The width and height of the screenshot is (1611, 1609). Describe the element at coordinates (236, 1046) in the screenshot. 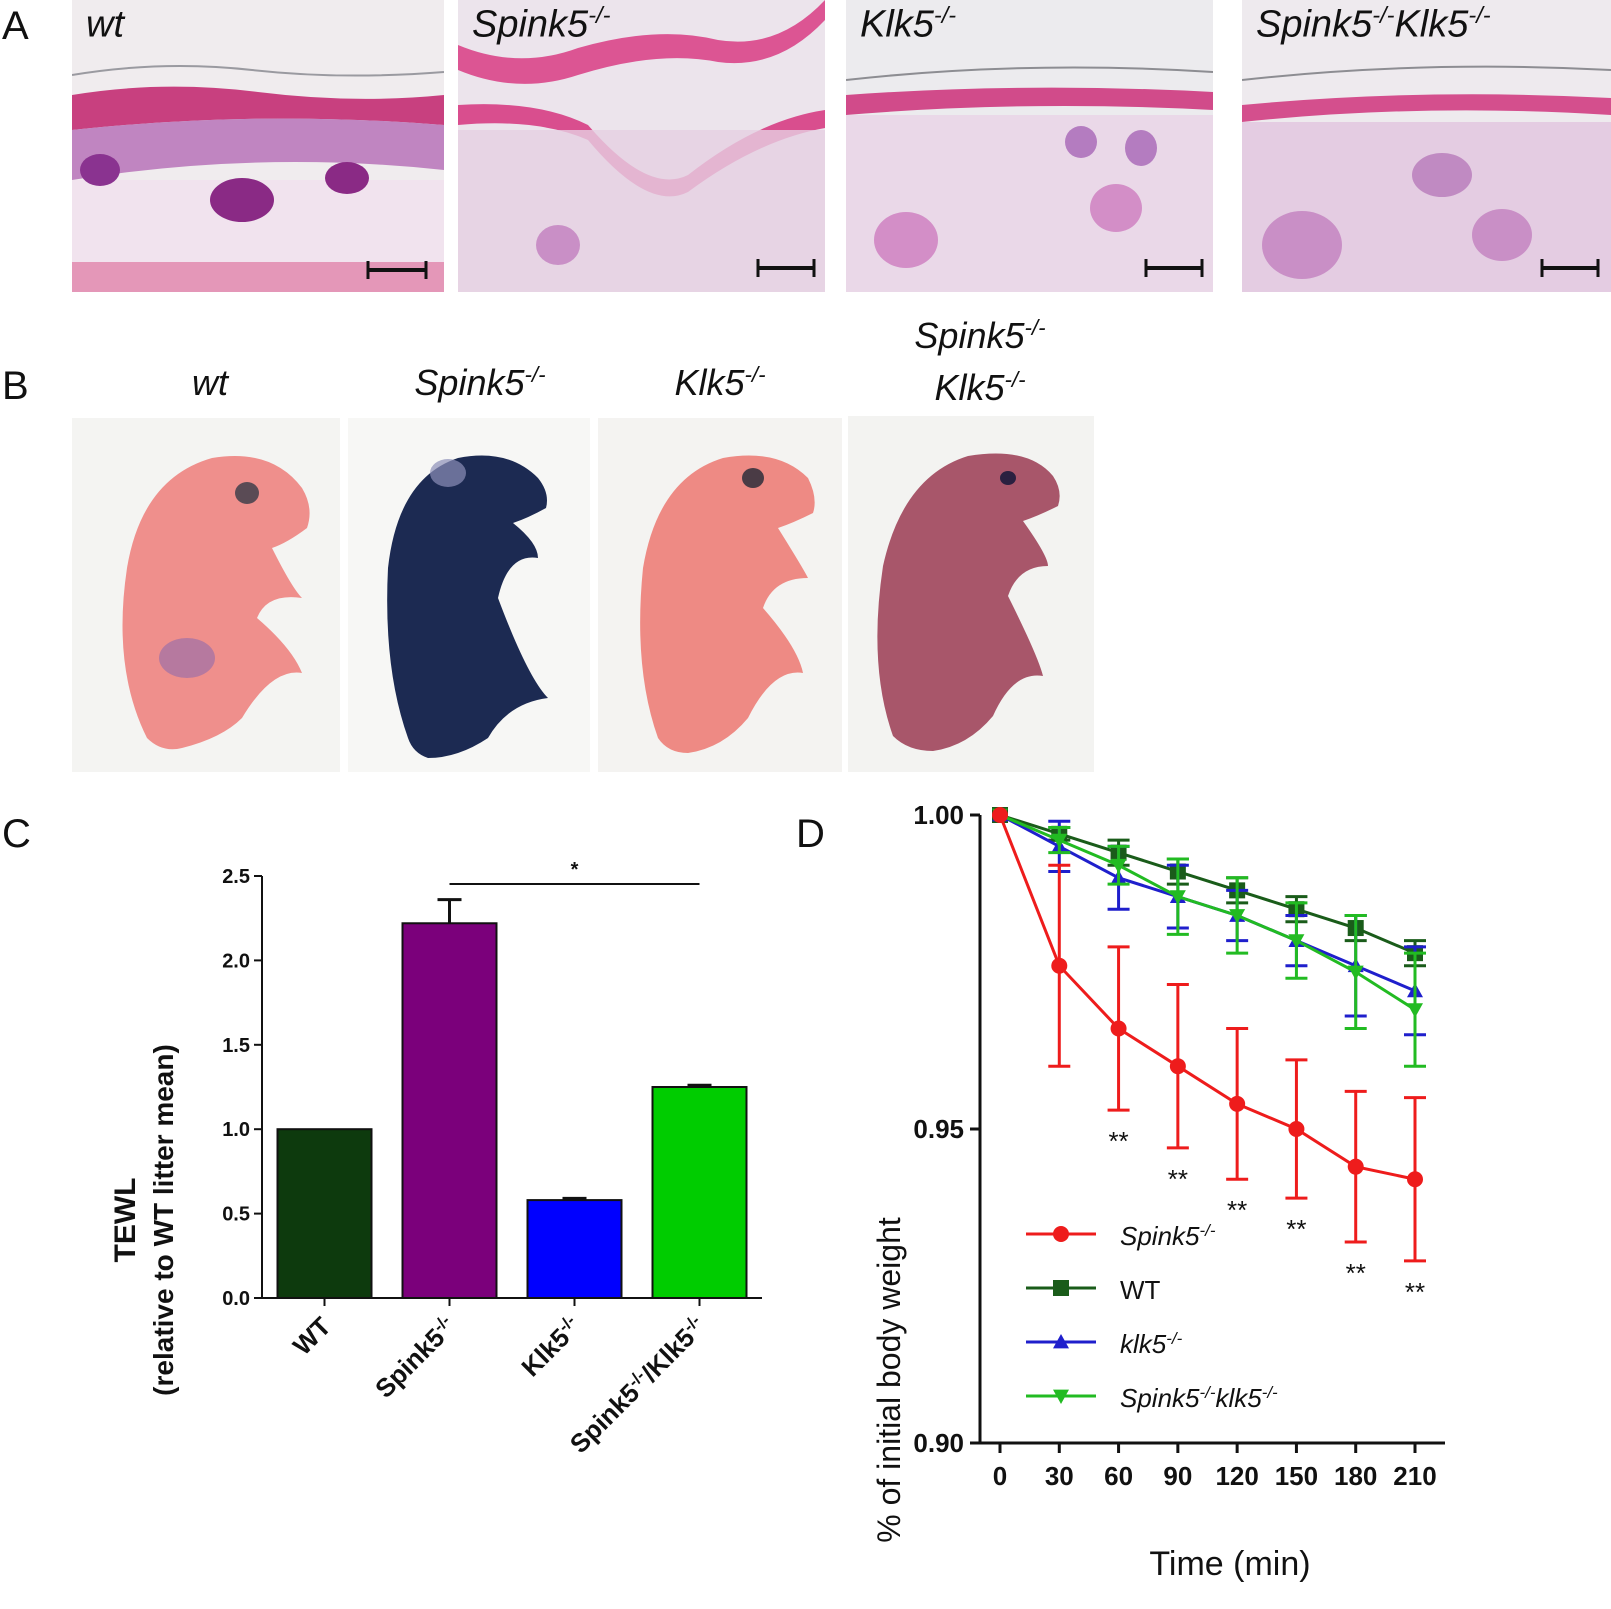

I see `y-tick-label: 1.5` at that location.